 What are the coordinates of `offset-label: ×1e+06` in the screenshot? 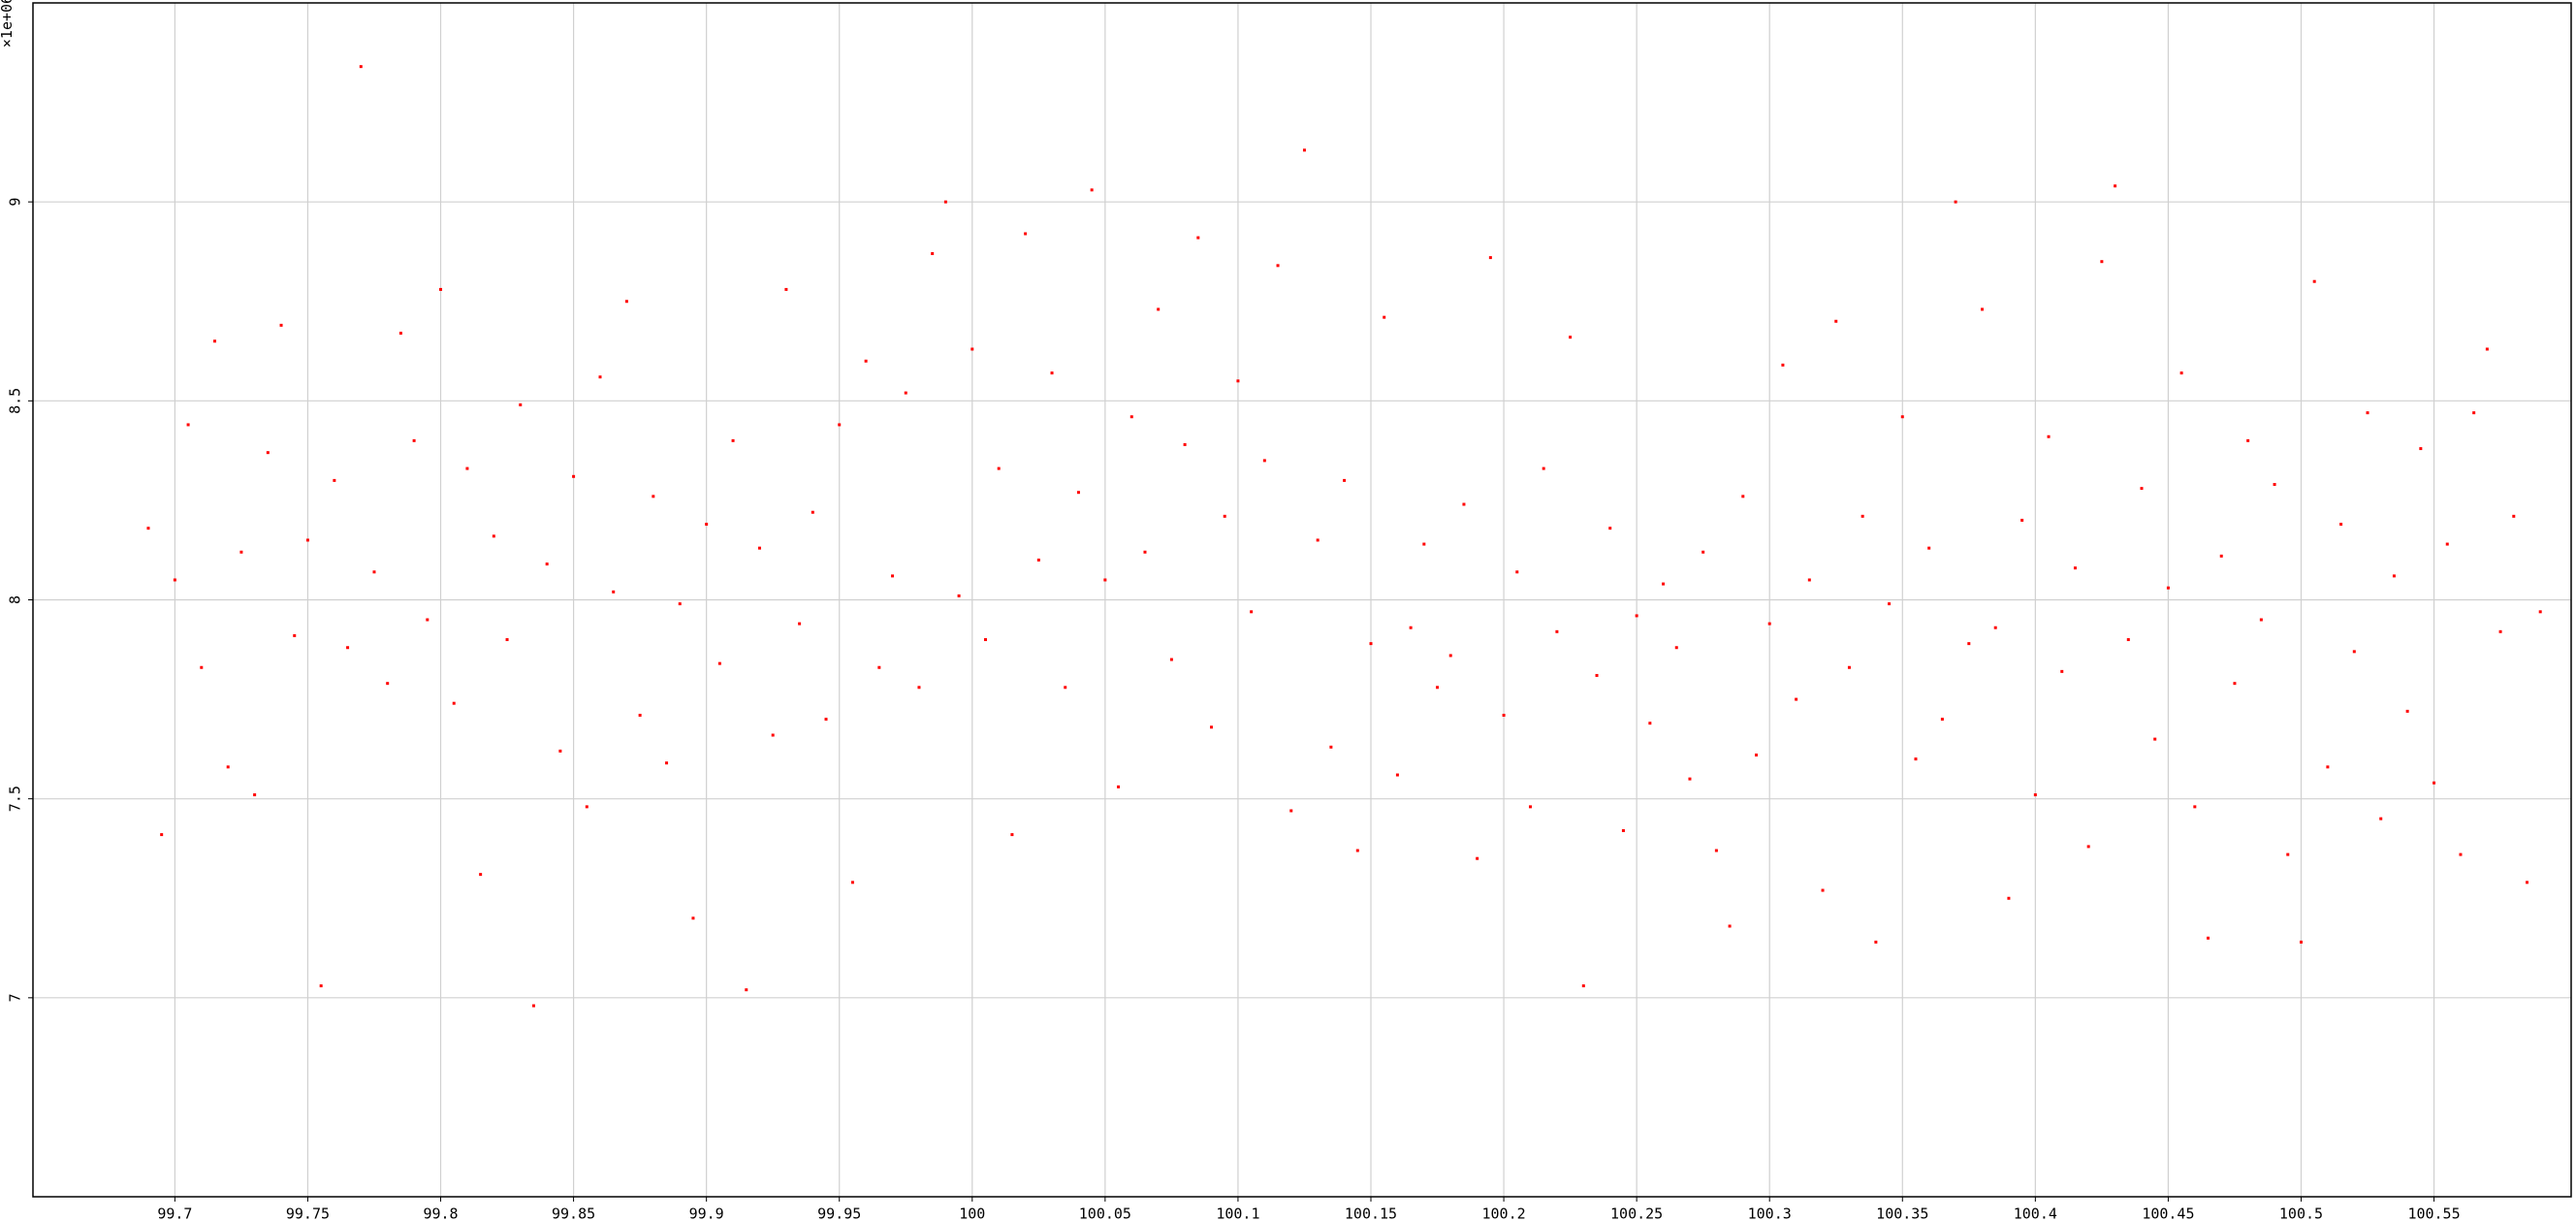 It's located at (8, 24).